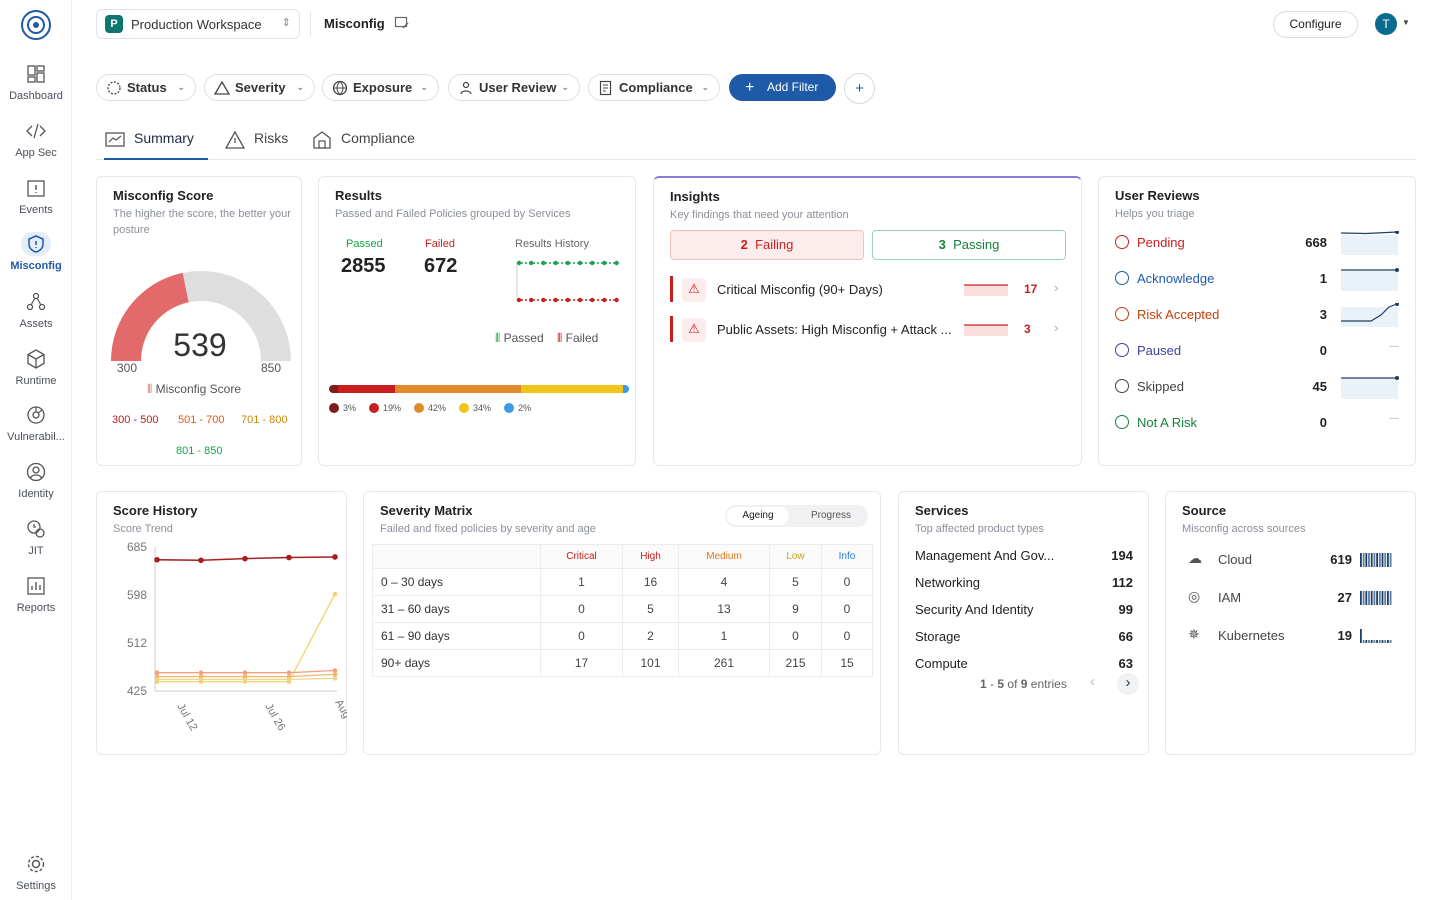  Describe the element at coordinates (36, 537) in the screenshot. I see `sidebar-item-jit: JIT` at that location.